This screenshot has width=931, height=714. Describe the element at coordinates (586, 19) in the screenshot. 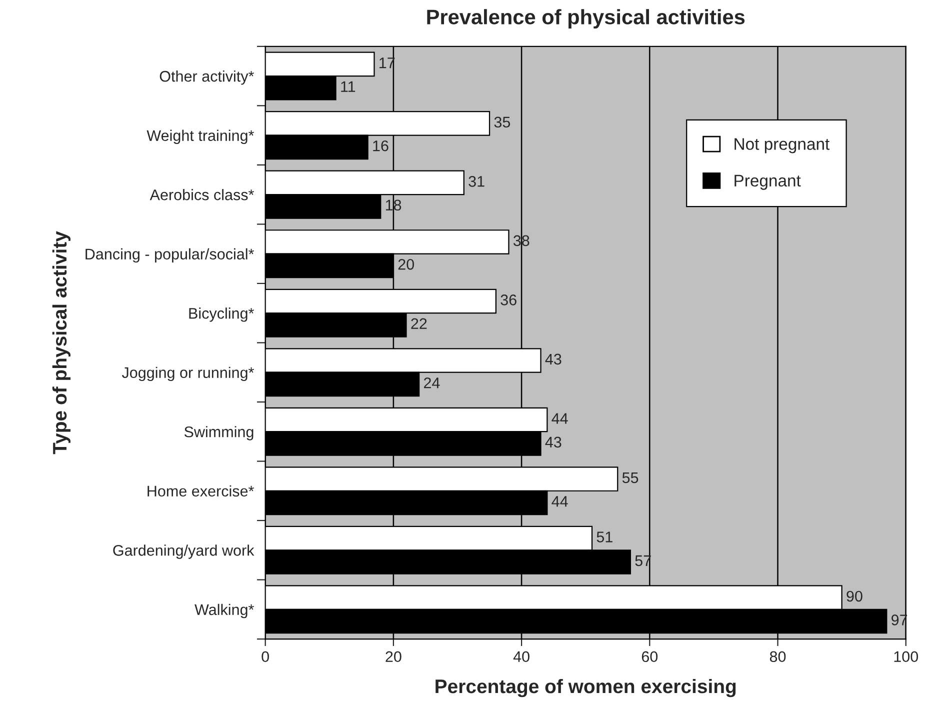

I see `chart-title: Prevalence of physical activities` at that location.